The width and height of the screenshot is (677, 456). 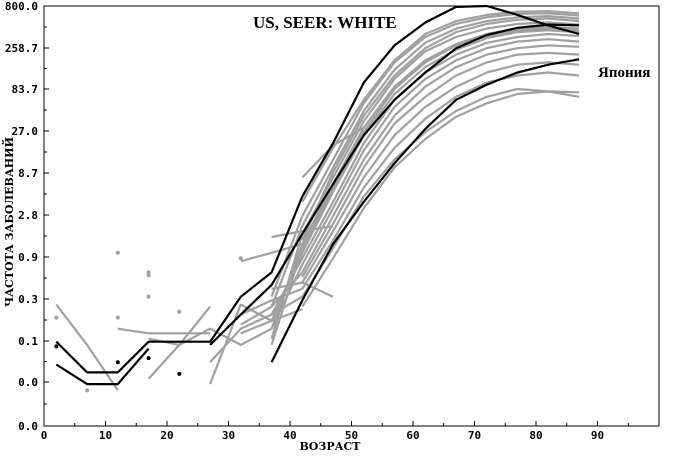 I want to click on x-axis: 0 10 20 30 40 50 60 70 80 90, so click(x=335, y=431).